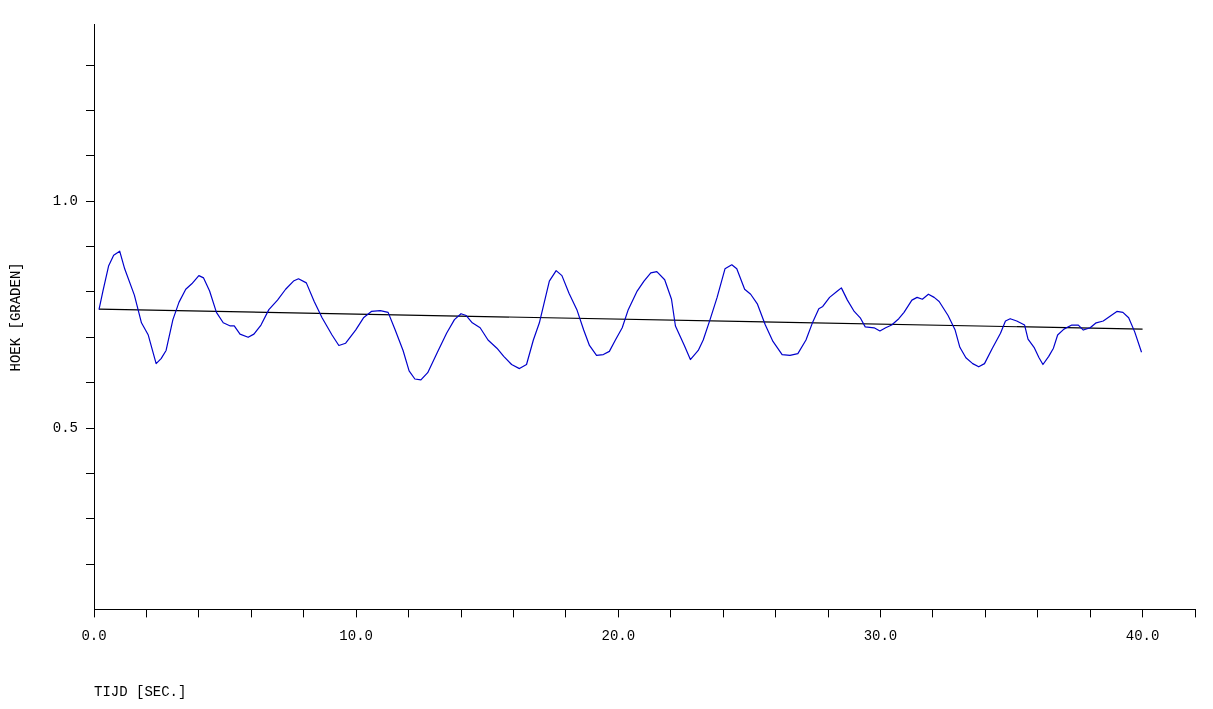  I want to click on x-tick-label: 10.0, so click(356, 635).